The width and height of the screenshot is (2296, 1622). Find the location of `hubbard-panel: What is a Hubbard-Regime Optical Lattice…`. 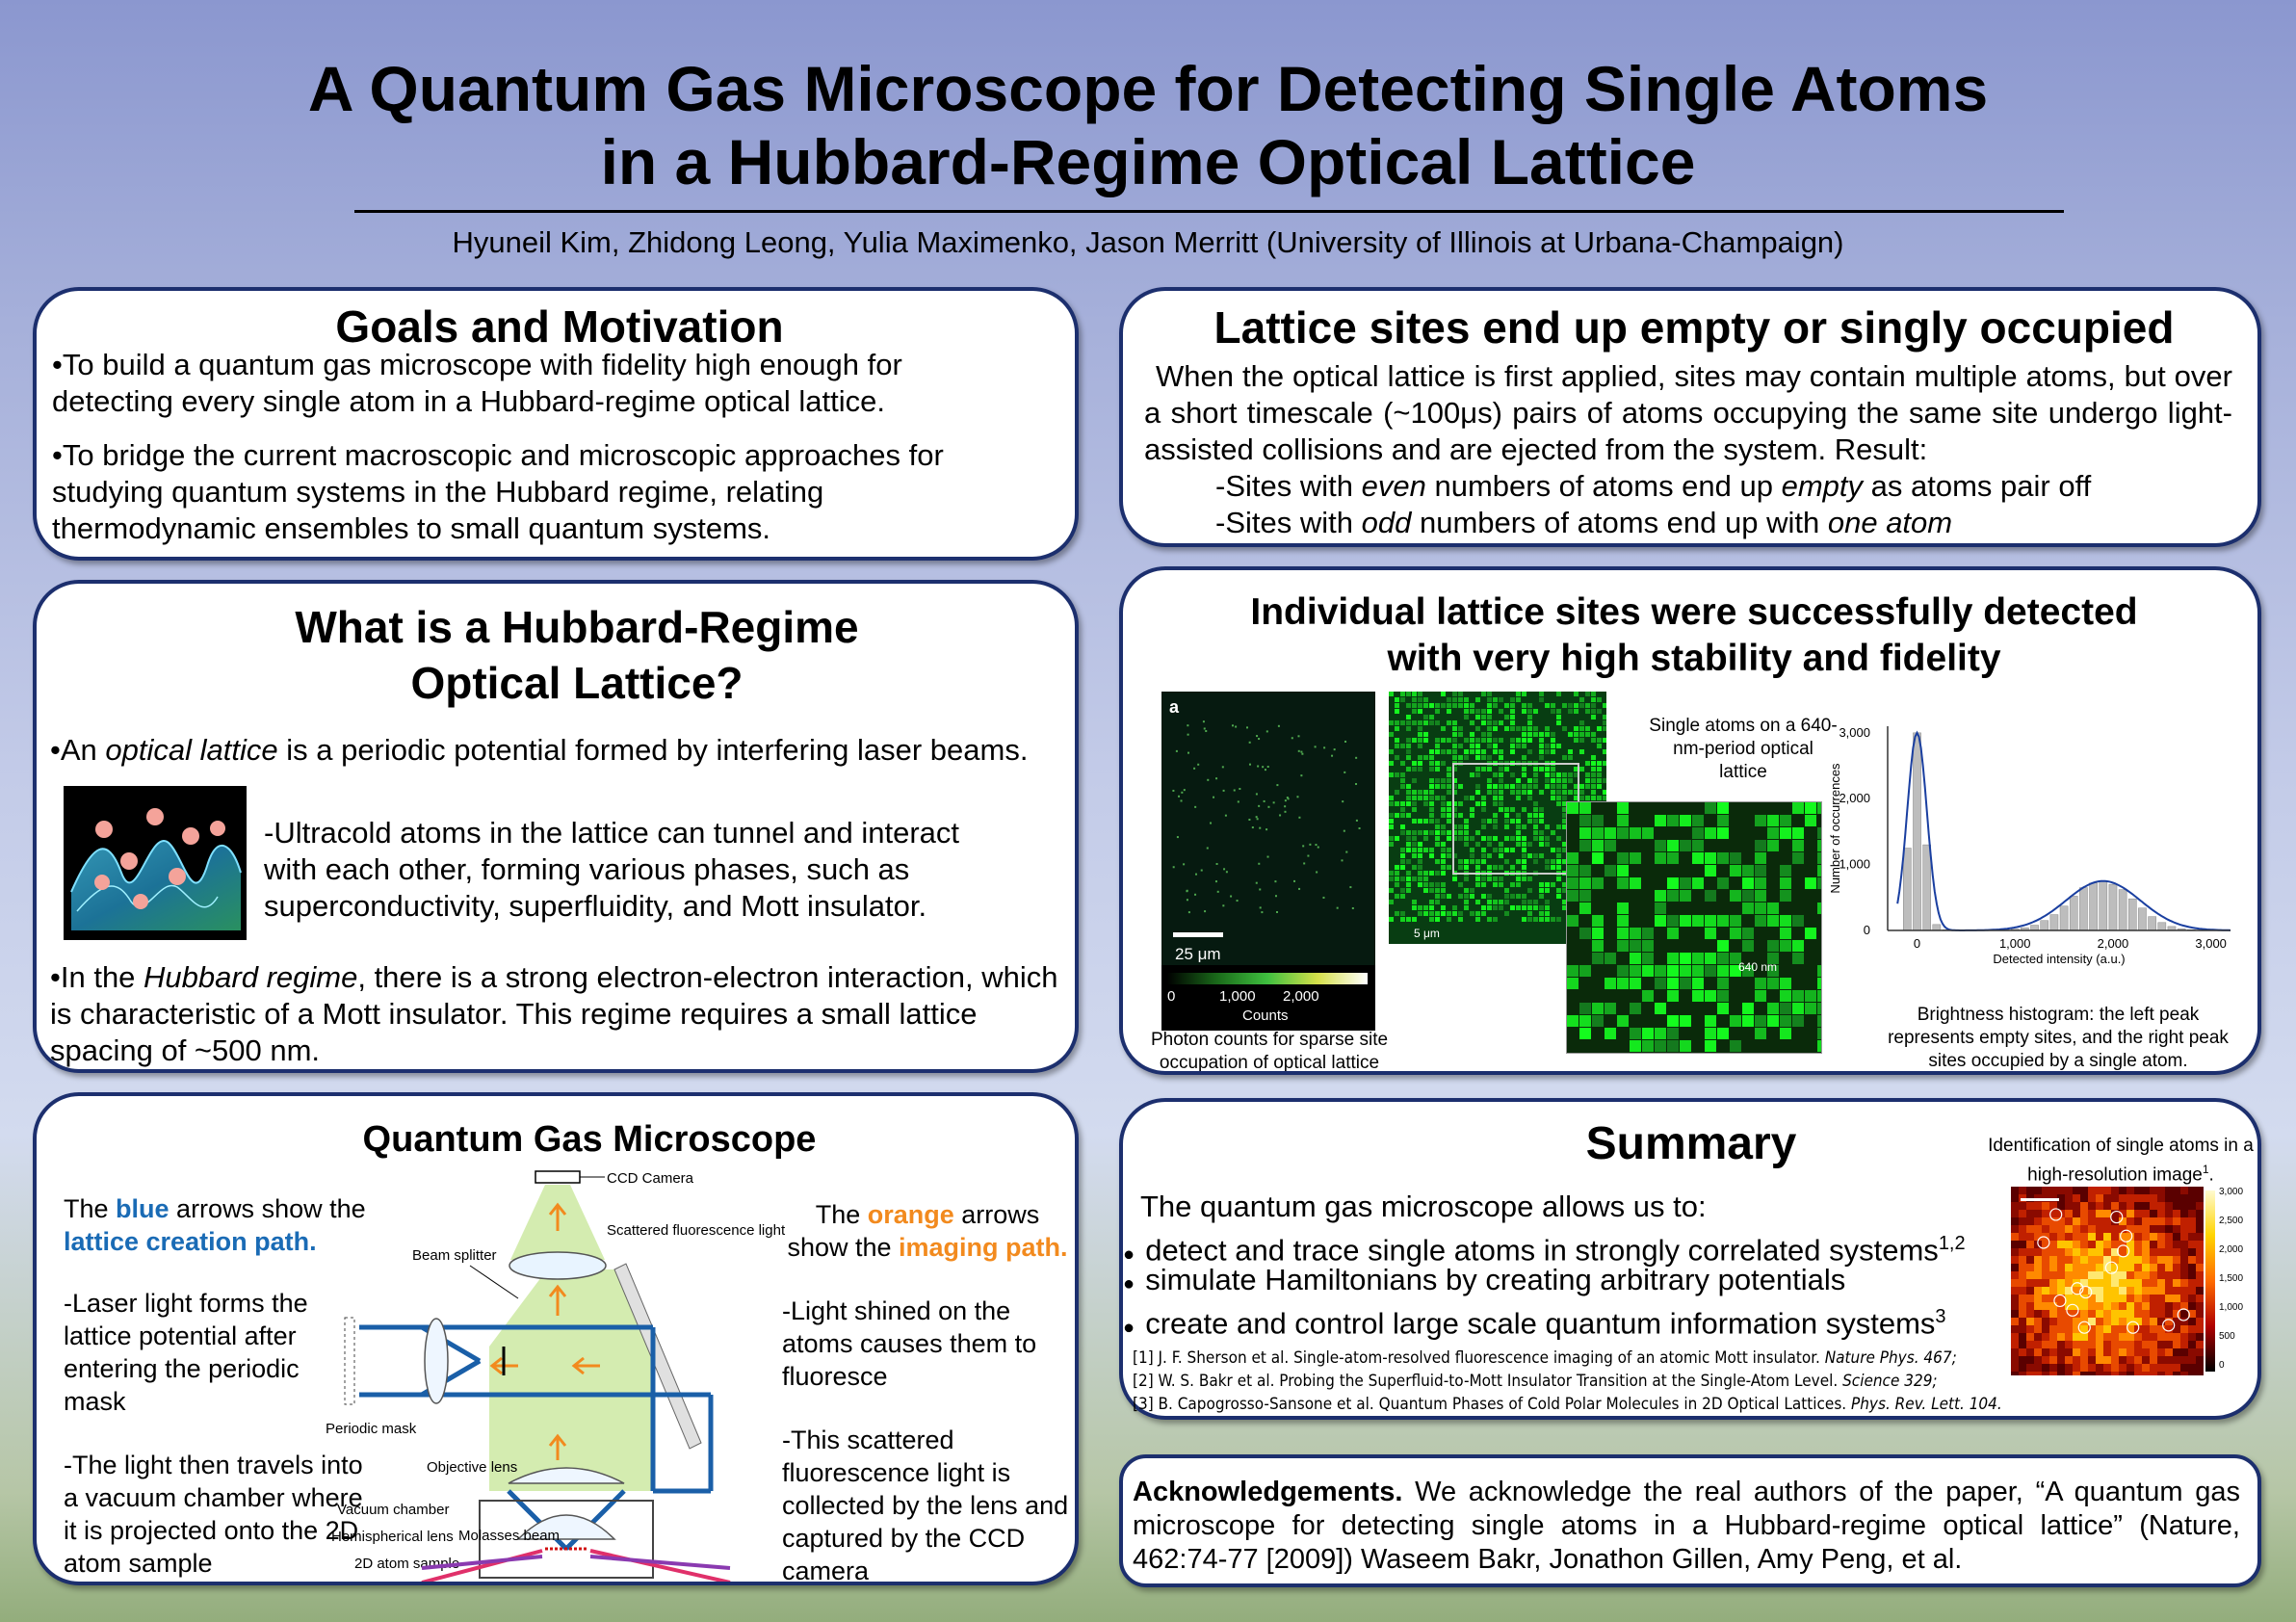

hubbard-panel: What is a Hubbard-Regime Optical Lattice… is located at coordinates (556, 826).